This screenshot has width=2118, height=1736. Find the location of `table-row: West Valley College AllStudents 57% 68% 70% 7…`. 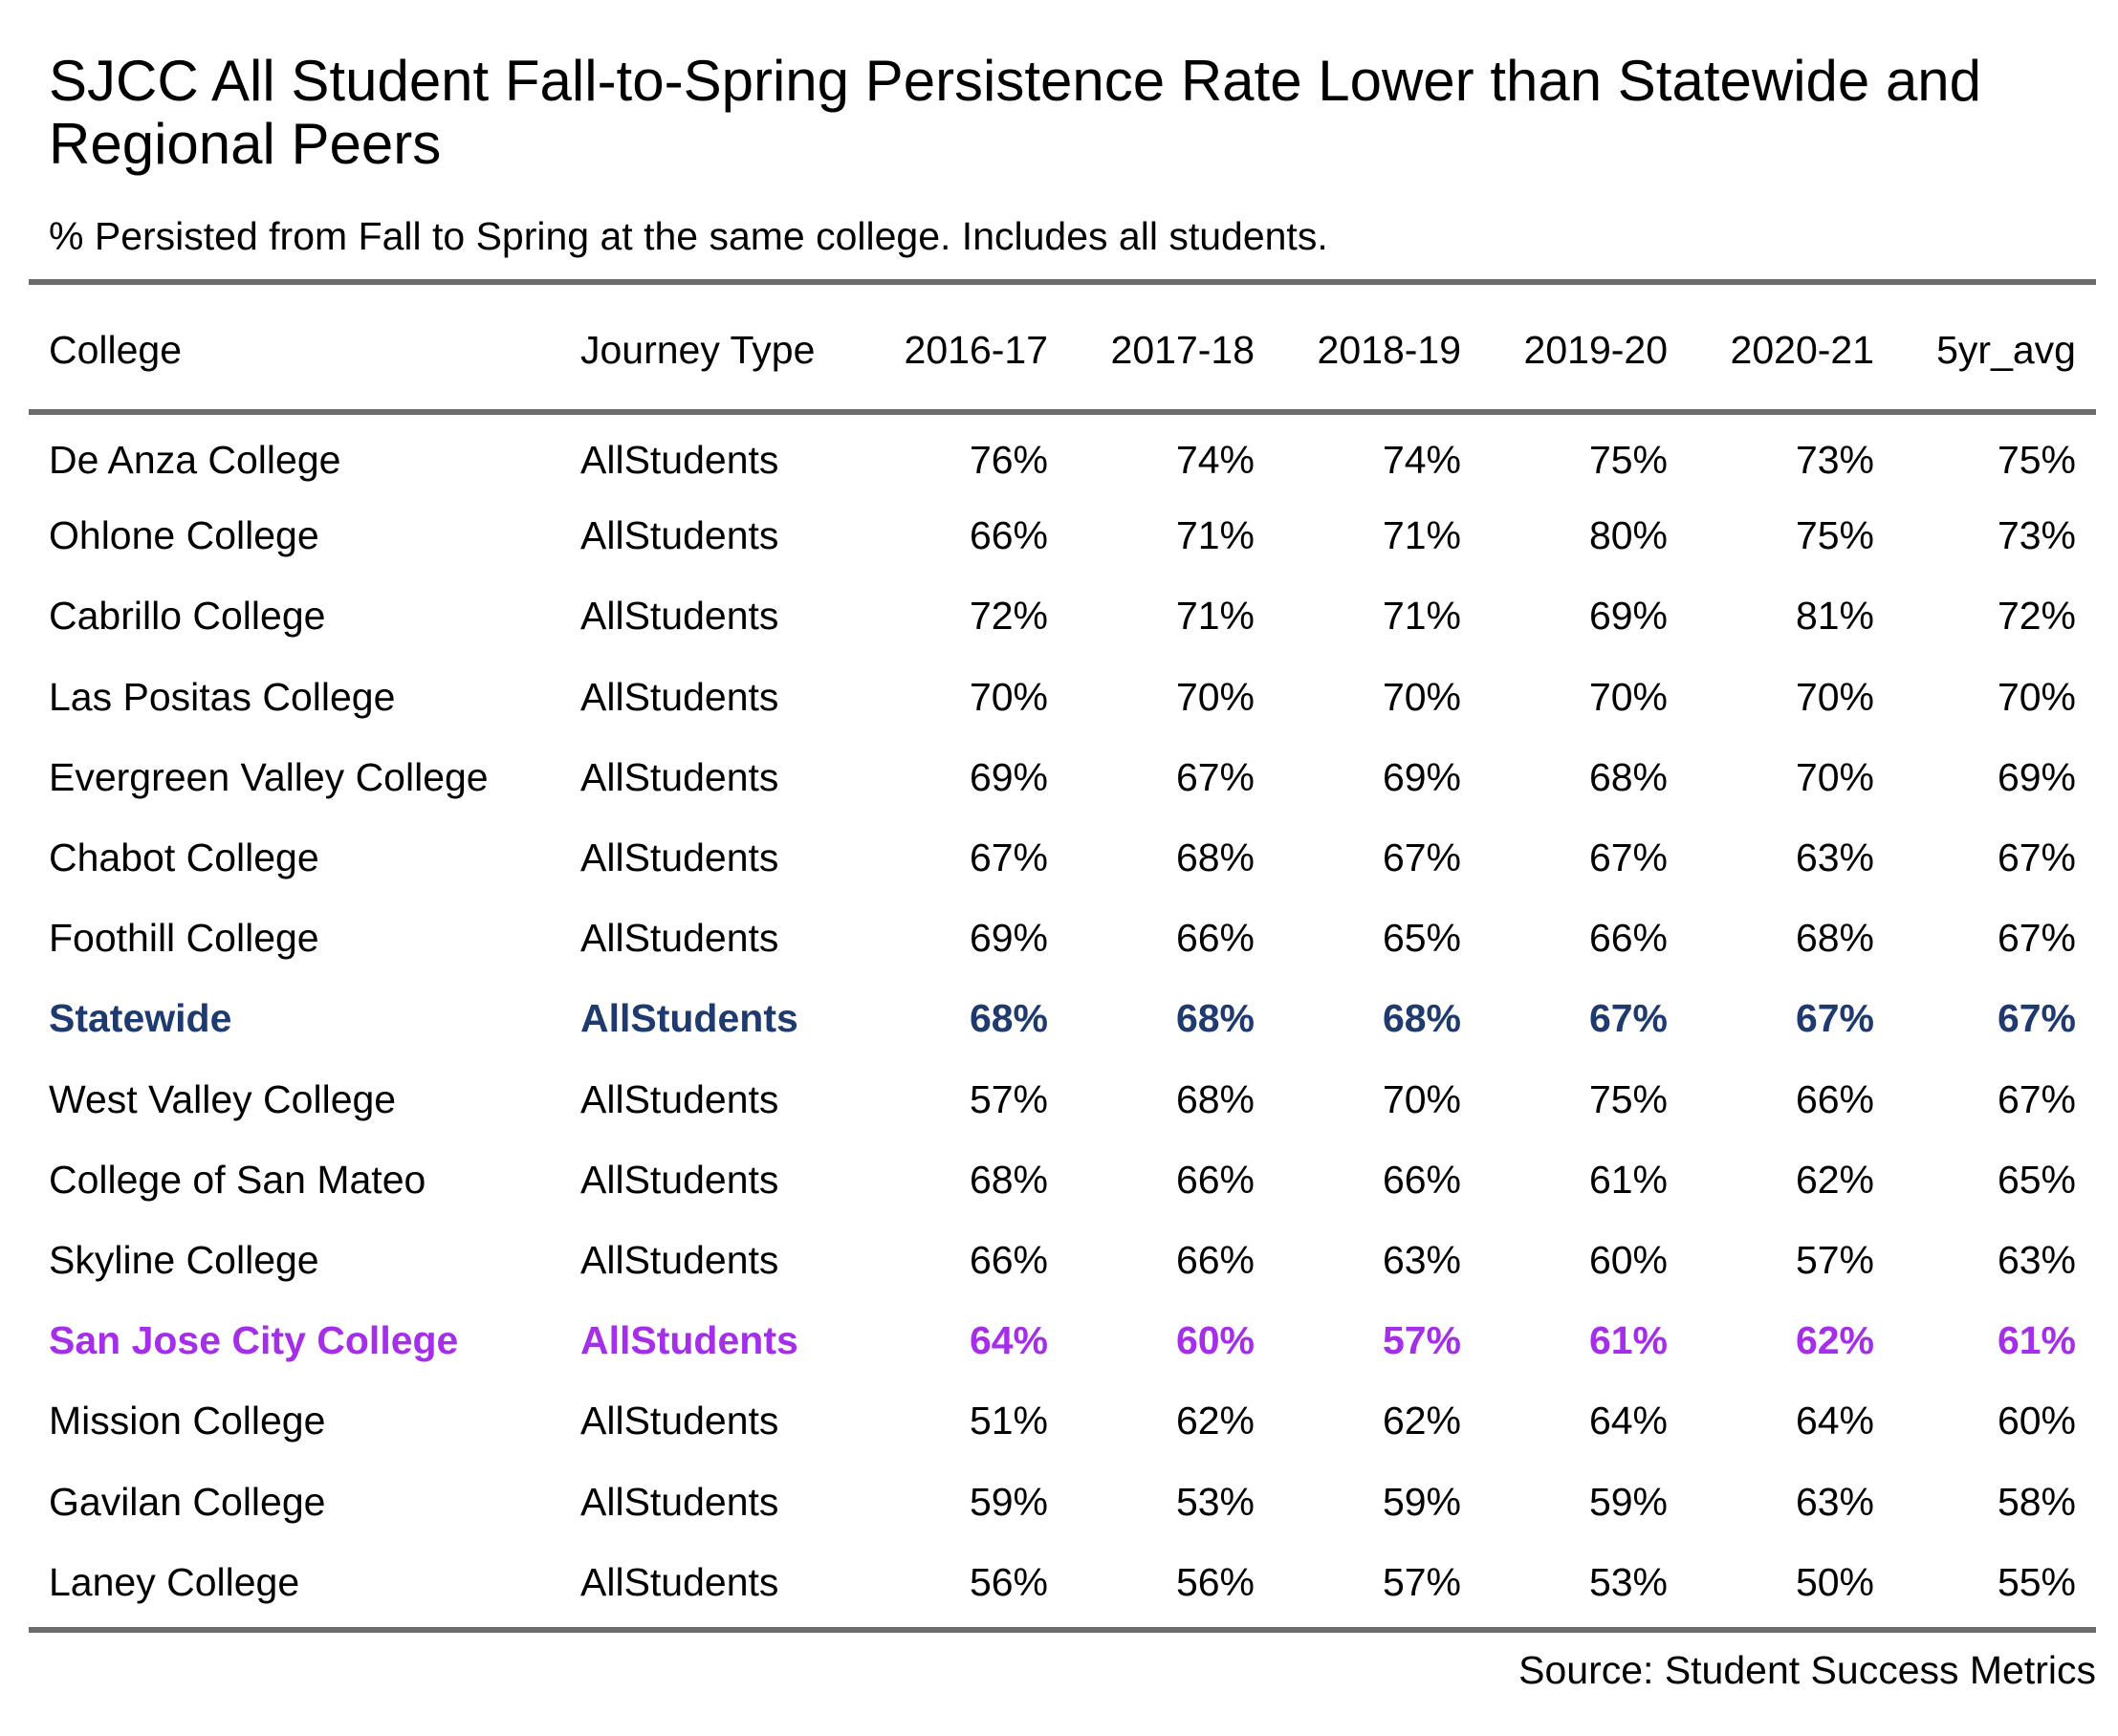

table-row: West Valley College AllStudents 57% 68% 70% 7… is located at coordinates (1062, 1099).